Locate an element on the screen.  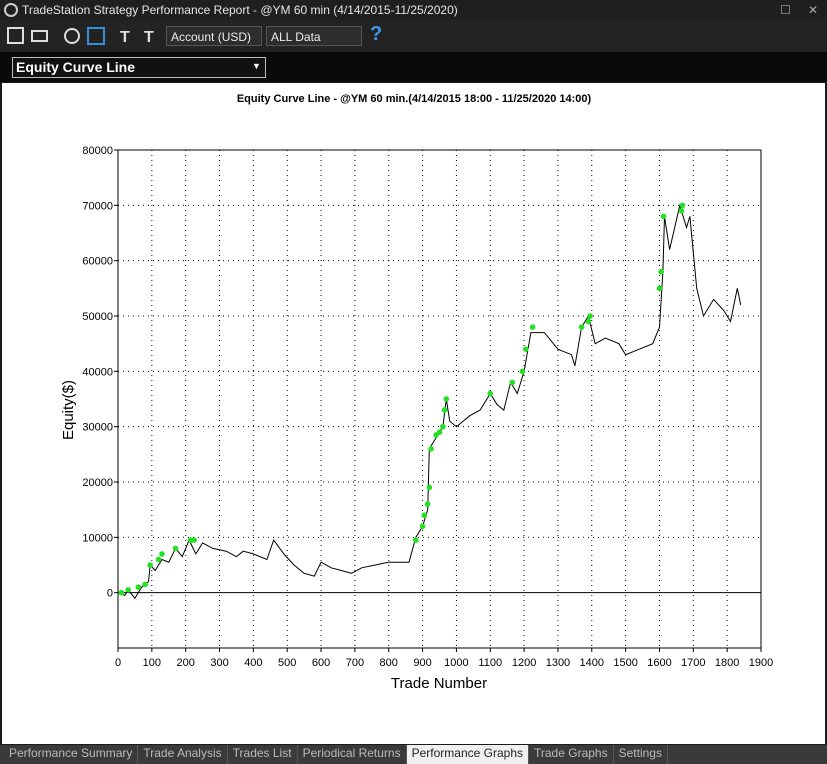
app-icon is located at coordinates (11, 10).